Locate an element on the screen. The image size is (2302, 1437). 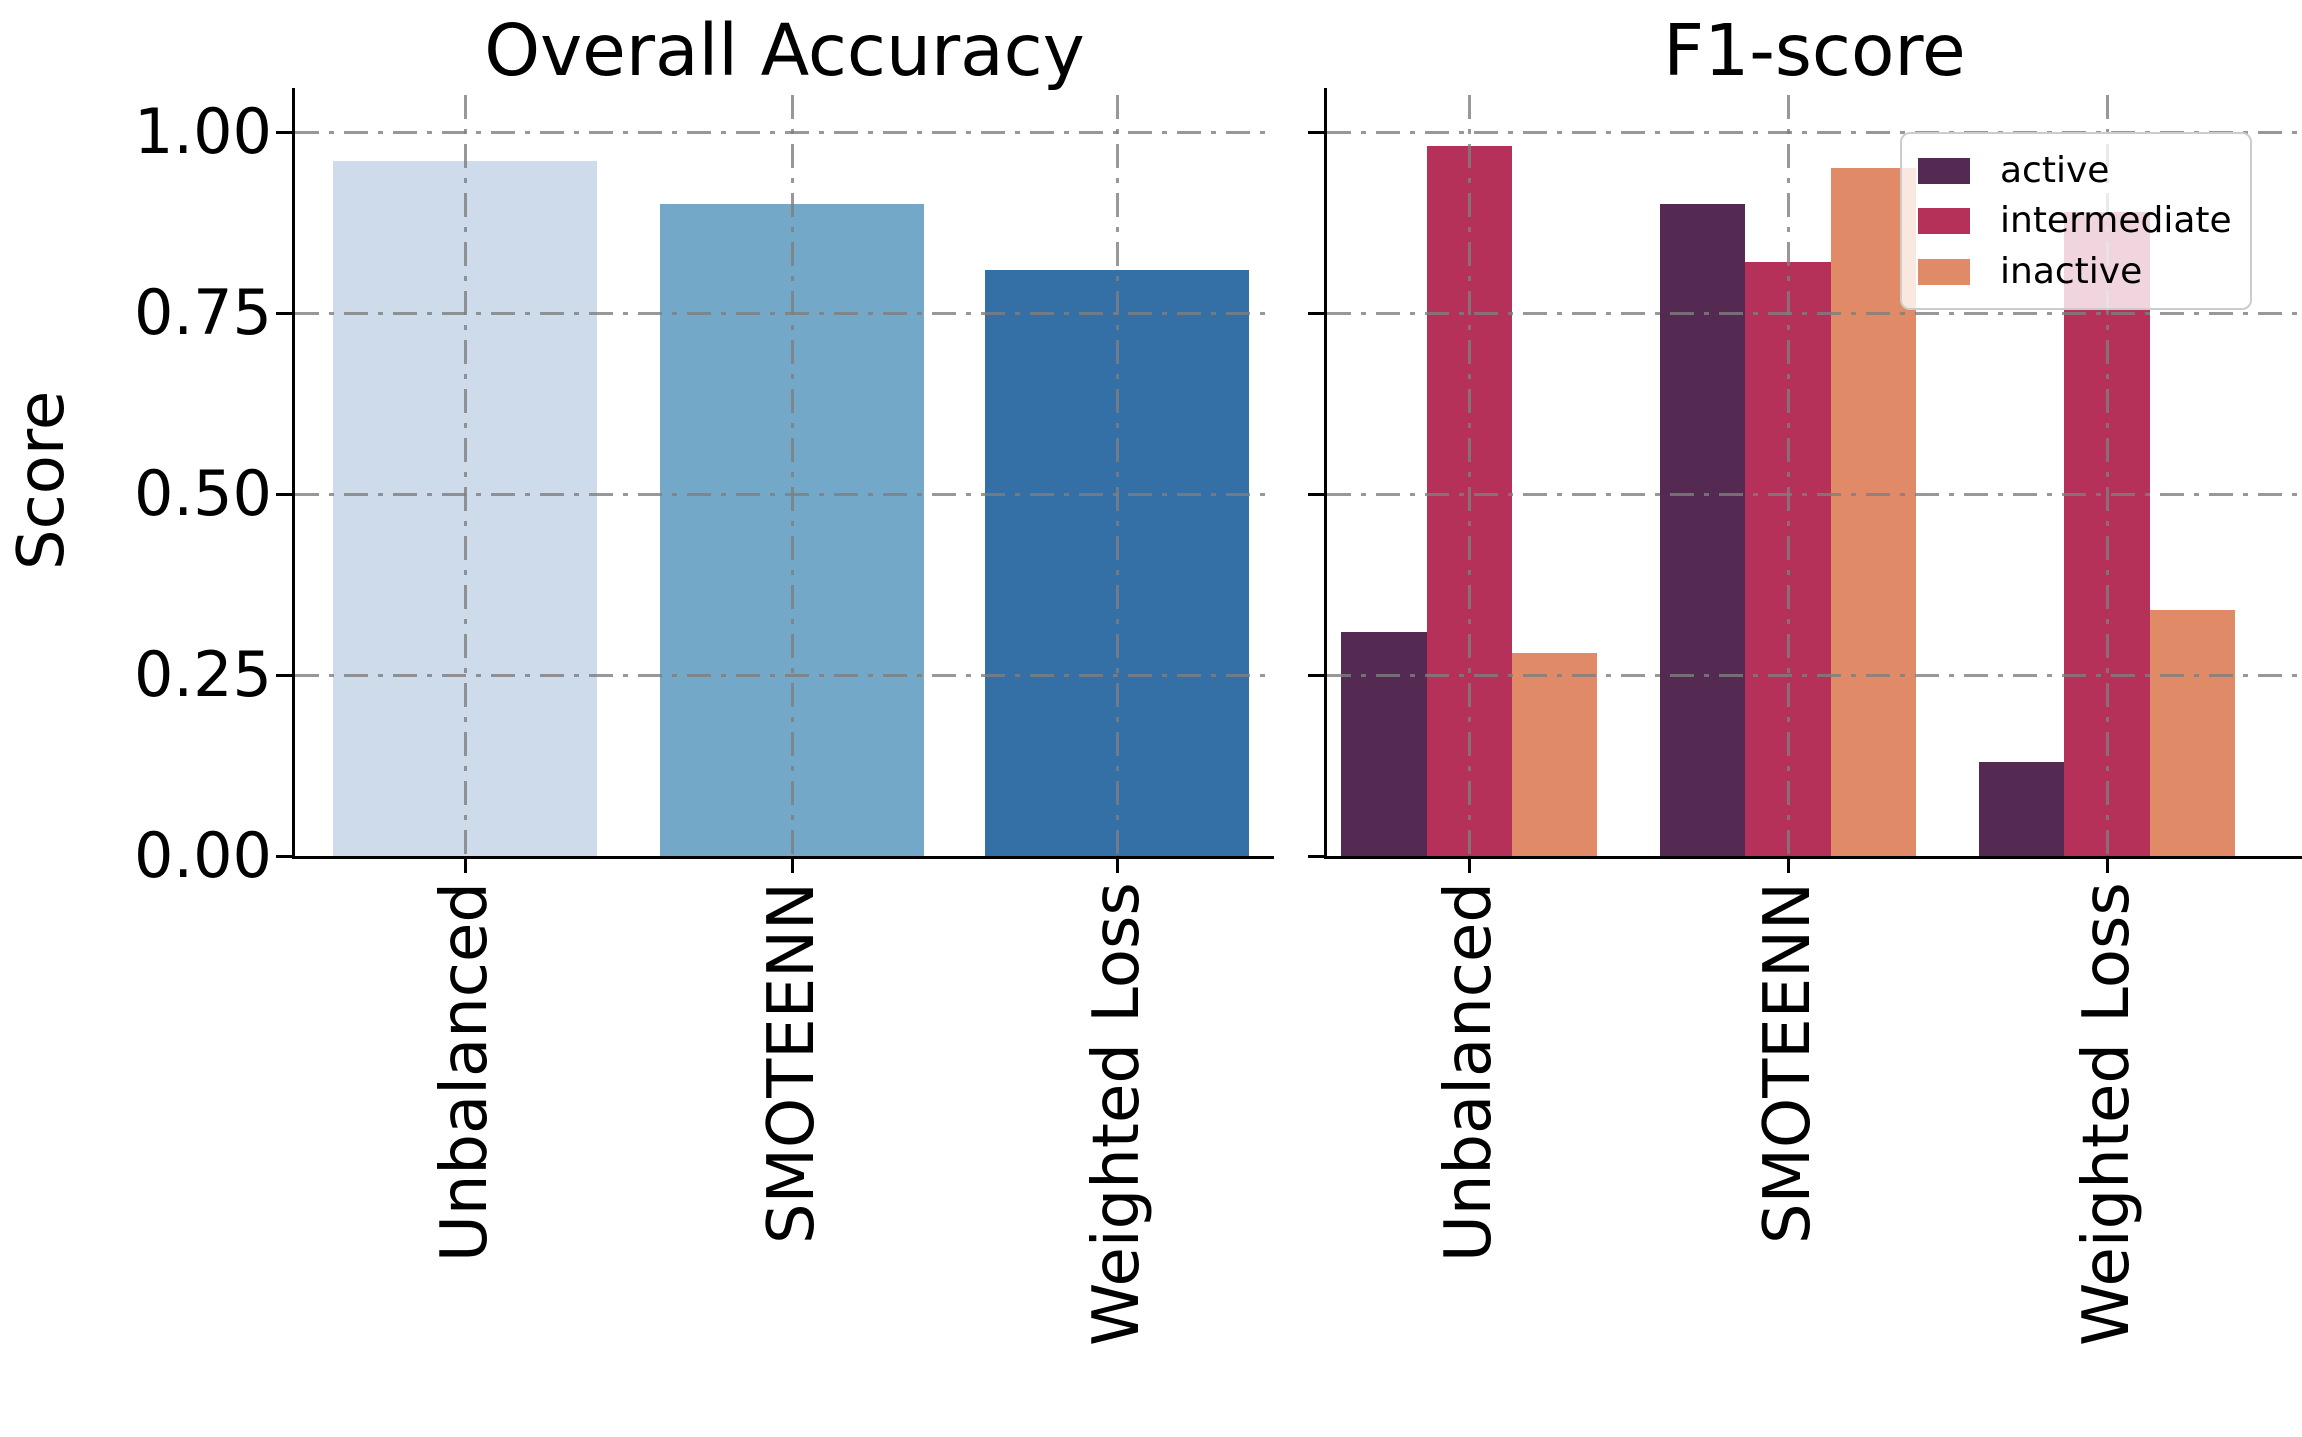
y-tick-label: 0.00 is located at coordinates (202, 855).